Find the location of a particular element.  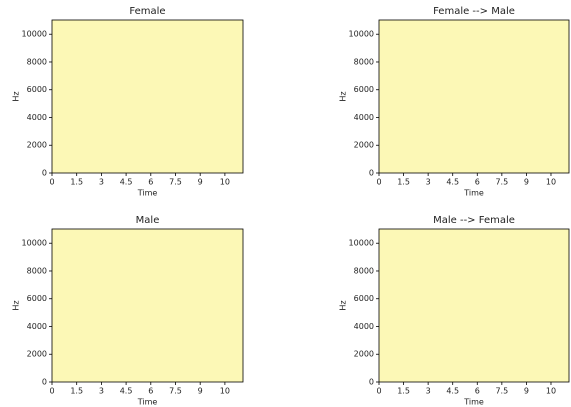

chart-title: Male --> Female is located at coordinates (474, 220).